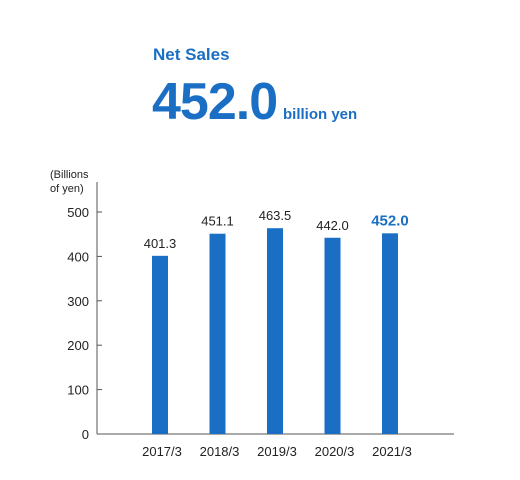 The image size is (520, 480). Describe the element at coordinates (275, 215) in the screenshot. I see `data-label: 463.5` at that location.